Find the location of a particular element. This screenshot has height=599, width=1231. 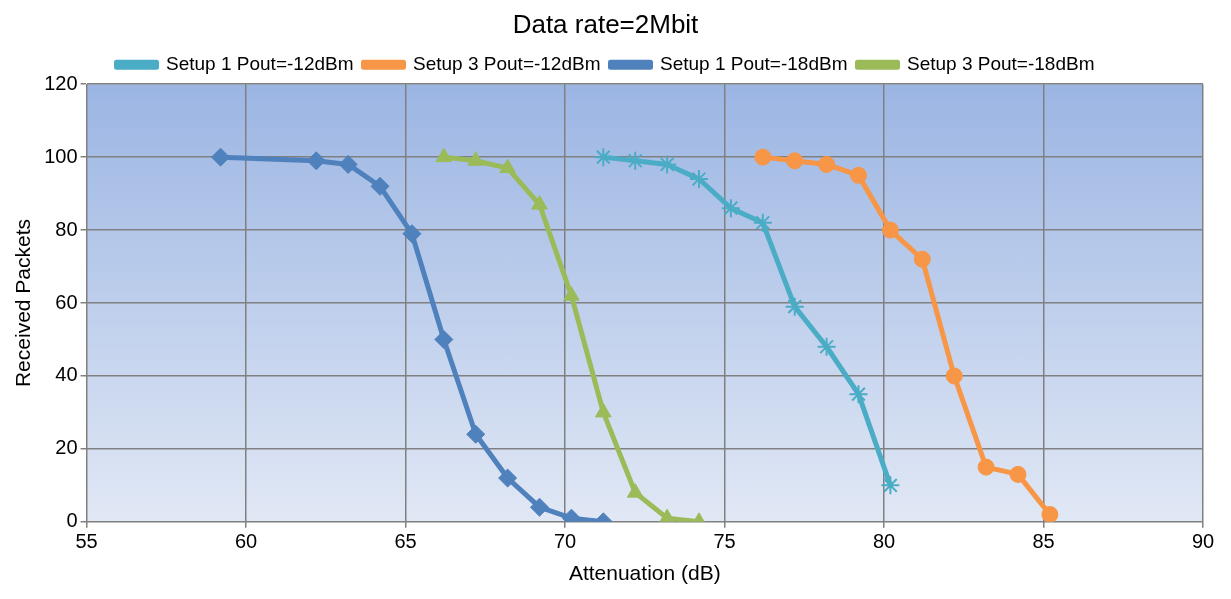

legend-label: Setup 1 Pout=-12dBm is located at coordinates (260, 63).